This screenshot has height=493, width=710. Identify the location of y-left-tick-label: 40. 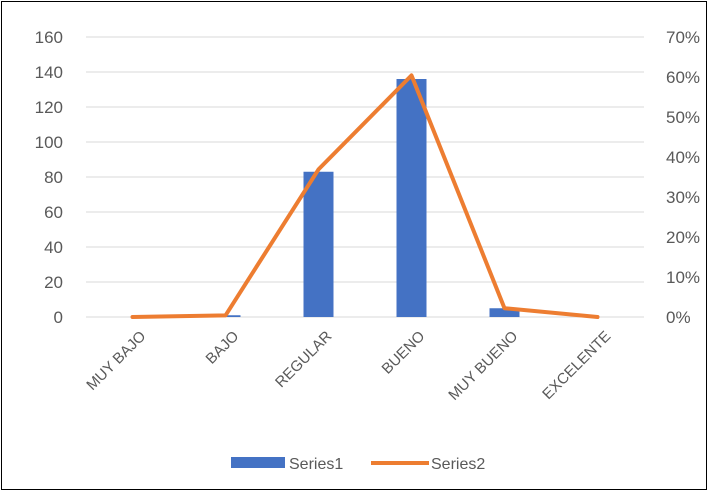
(53, 247).